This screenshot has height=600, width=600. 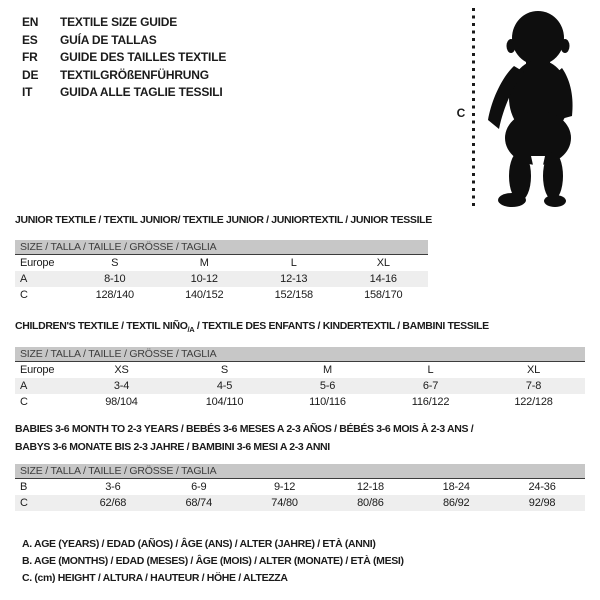 I want to click on age-cell: 4-5, so click(x=224, y=386).